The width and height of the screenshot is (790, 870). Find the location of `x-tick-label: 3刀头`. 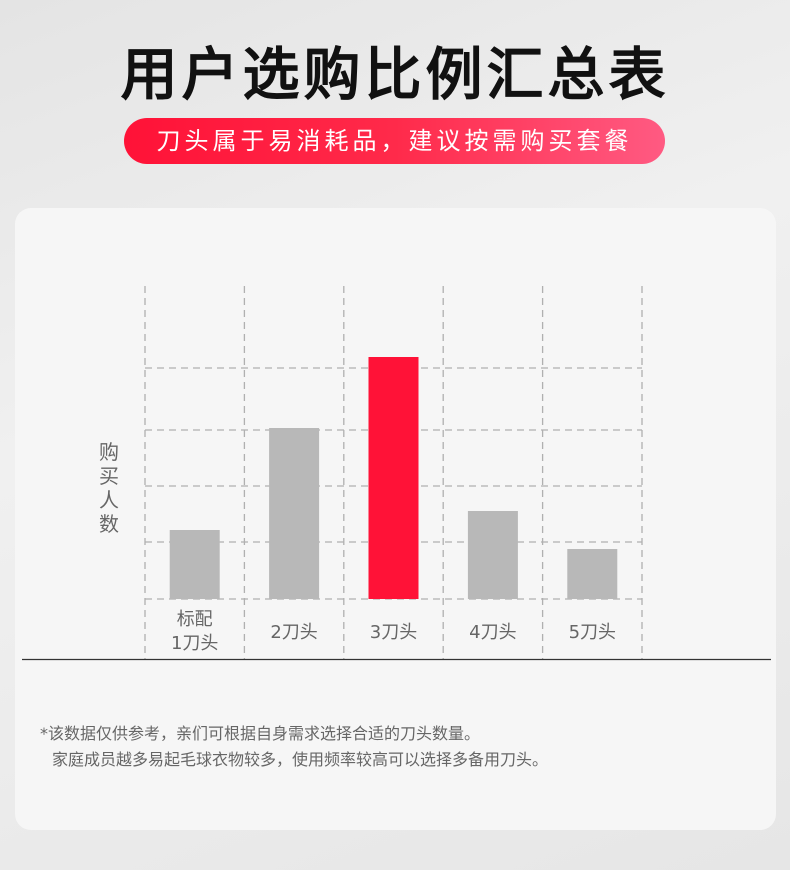

x-tick-label: 3刀头 is located at coordinates (393, 632).